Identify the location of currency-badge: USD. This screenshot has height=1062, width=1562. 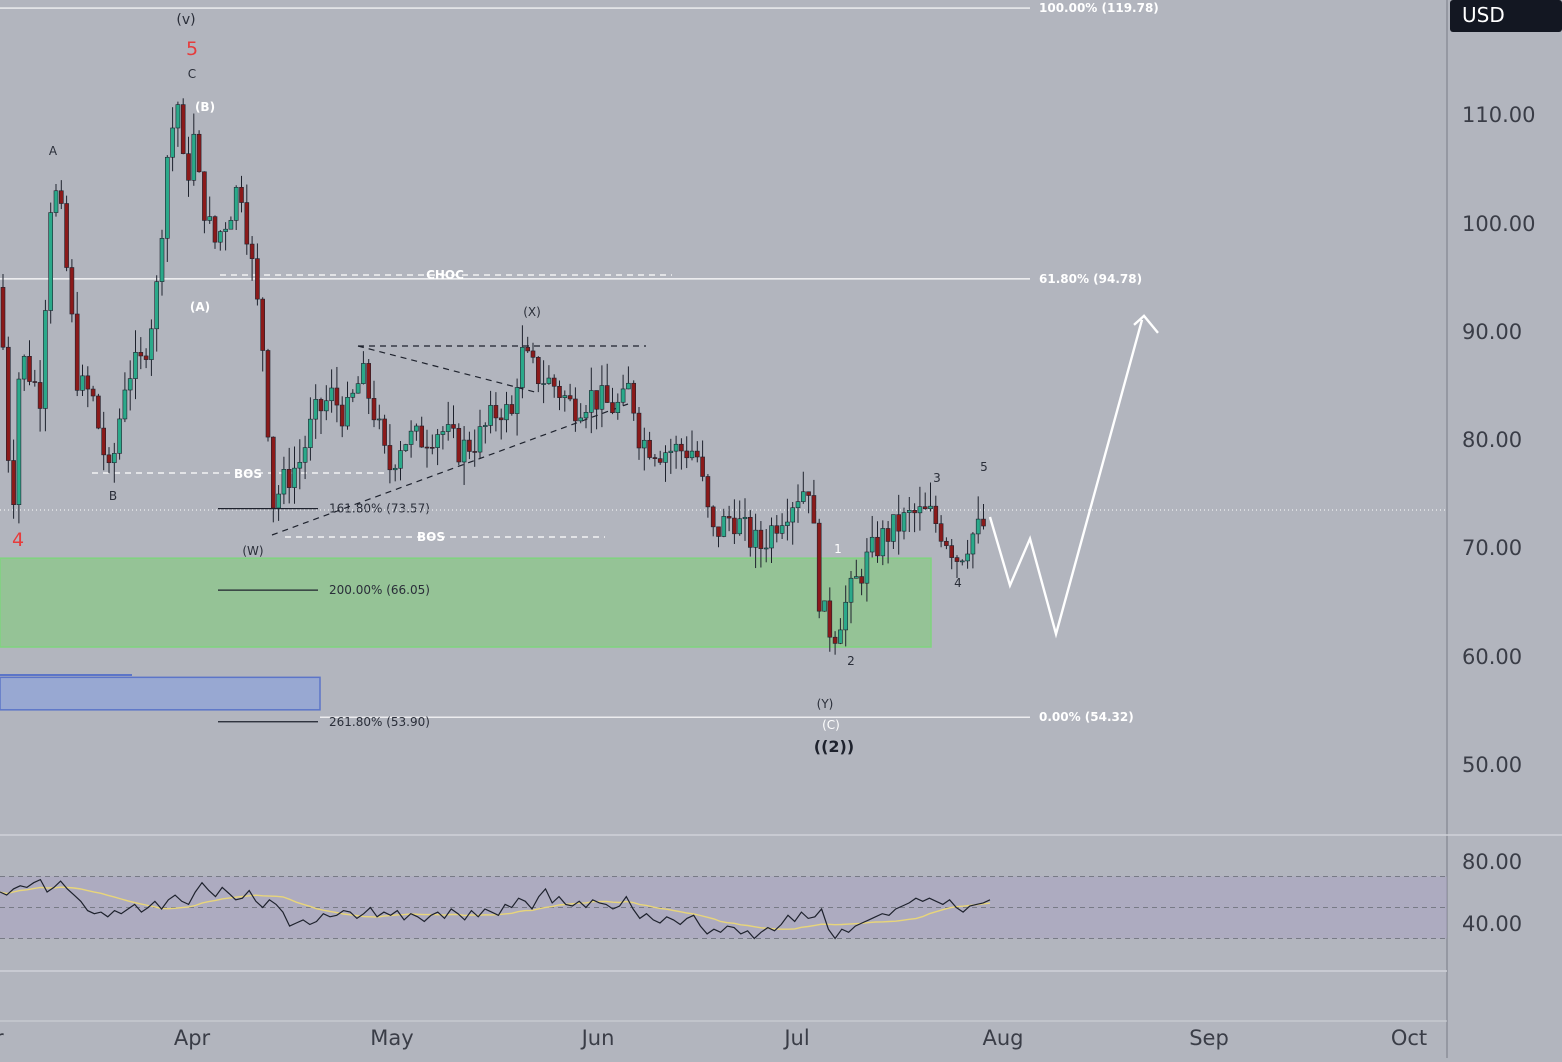
(1506, 16).